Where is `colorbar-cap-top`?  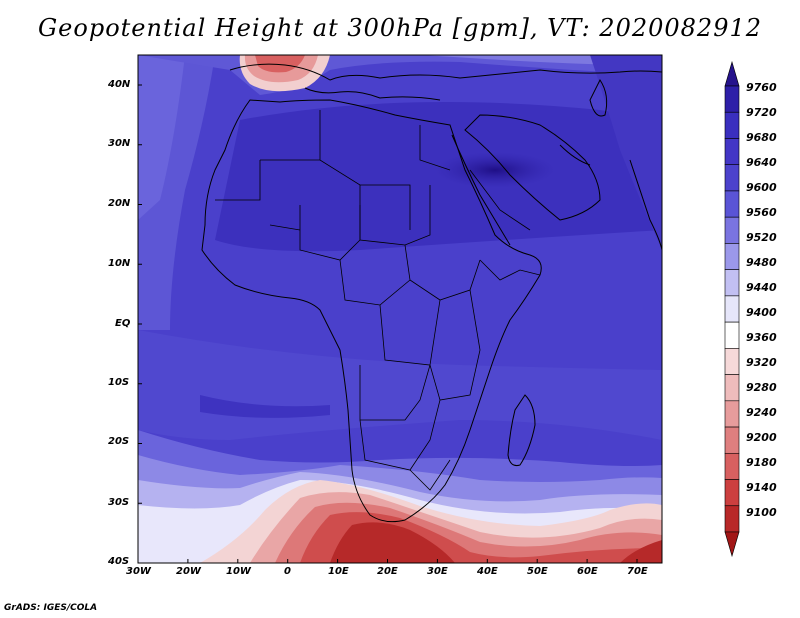
colorbar-cap-top is located at coordinates (732, 73).